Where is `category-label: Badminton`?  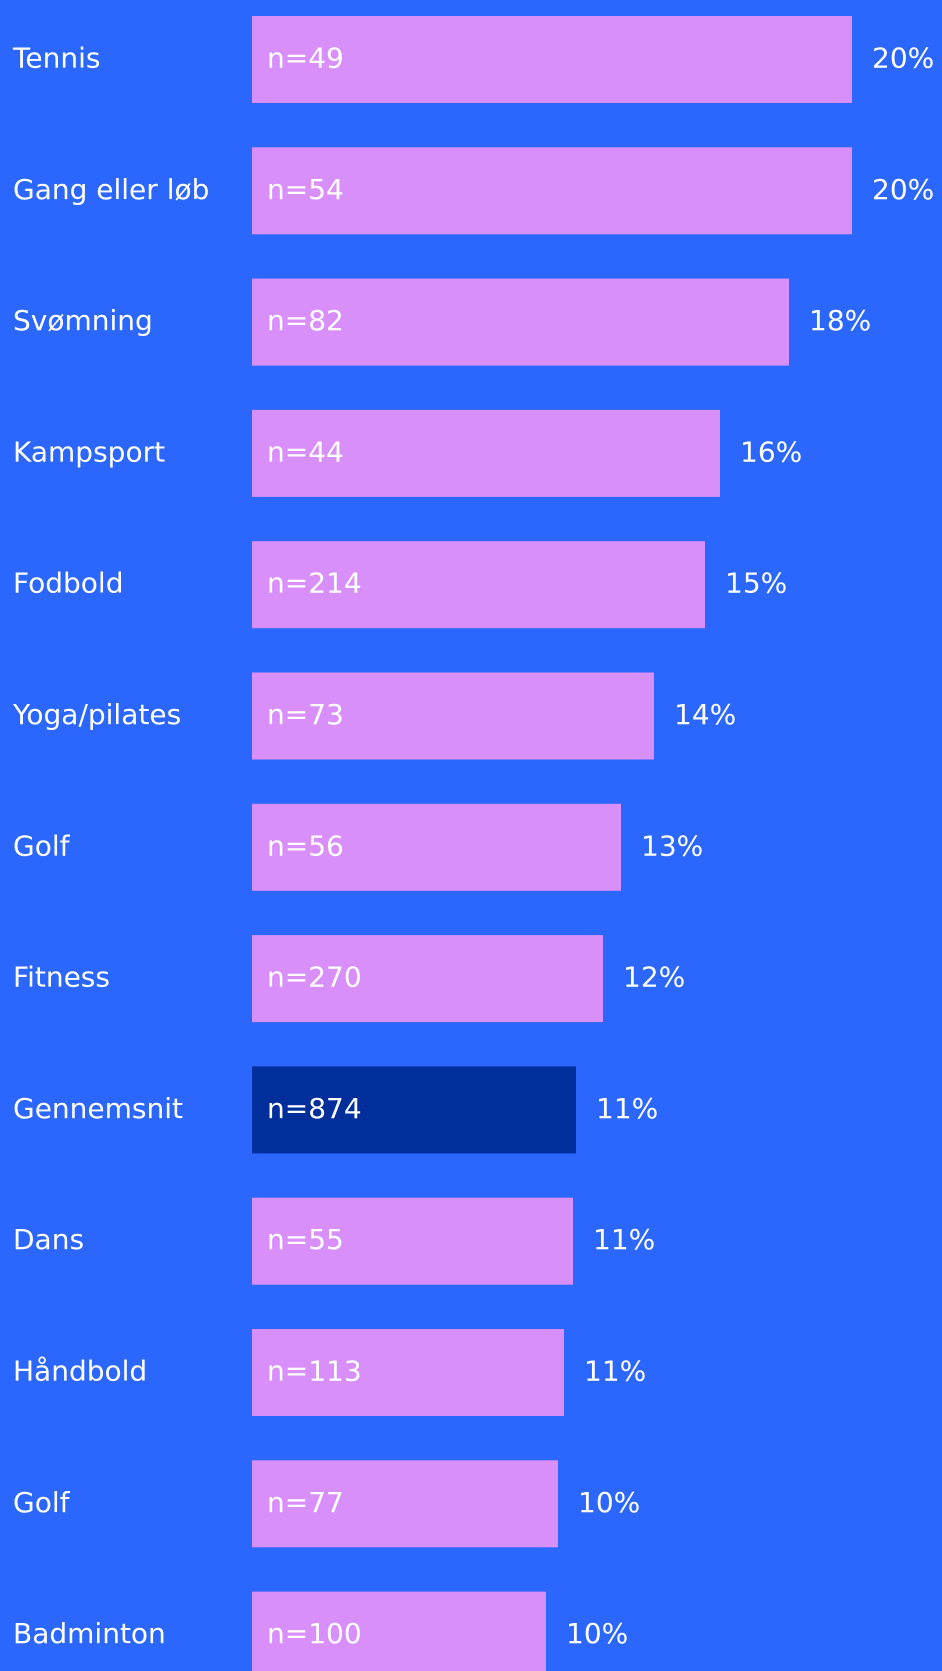
category-label: Badminton is located at coordinates (89, 1633).